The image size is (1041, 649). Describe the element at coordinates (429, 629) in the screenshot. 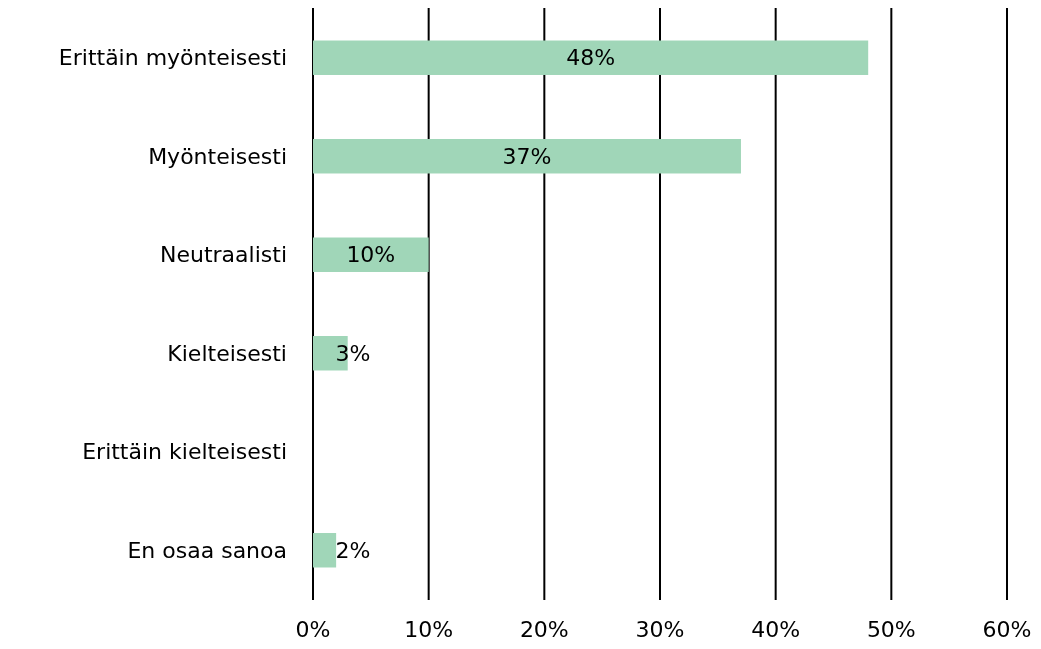

I see `x-tick-label: 10%` at that location.